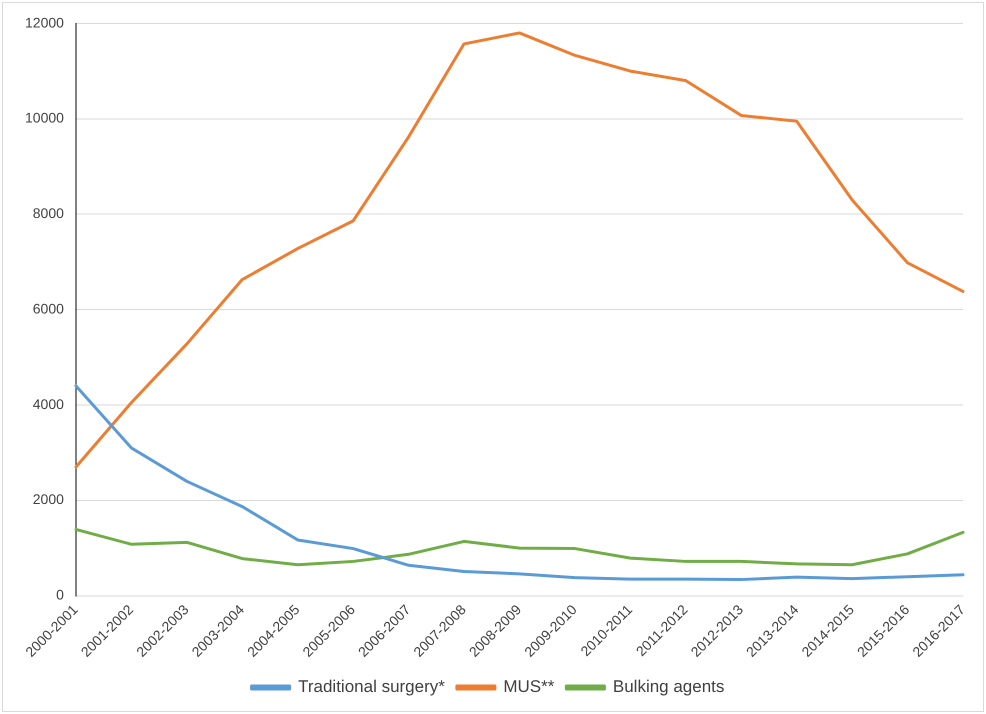  I want to click on legend-label: MUS**, so click(529, 686).